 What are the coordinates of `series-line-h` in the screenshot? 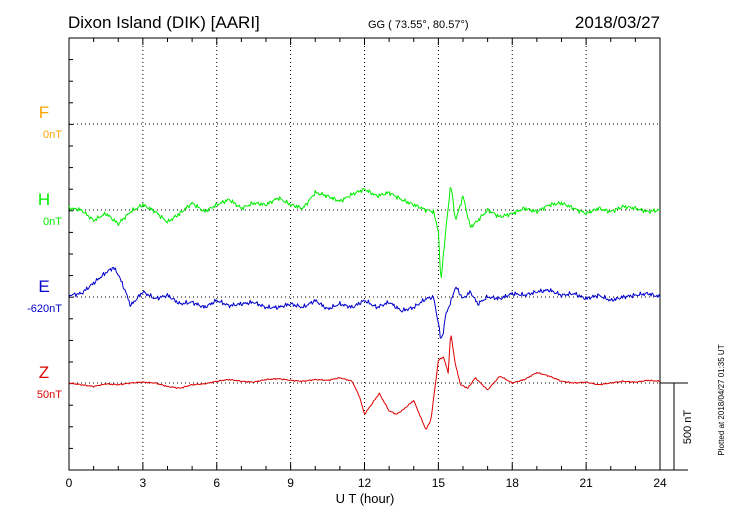 It's located at (364, 232).